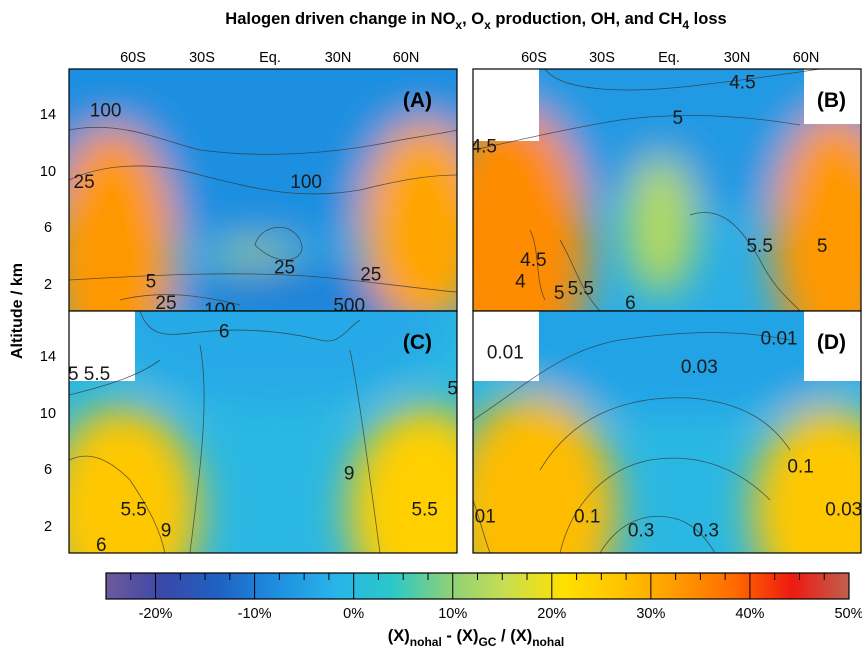 This screenshot has width=862, height=652. I want to click on colorbar-tick-label: 50%, so click(848, 614).